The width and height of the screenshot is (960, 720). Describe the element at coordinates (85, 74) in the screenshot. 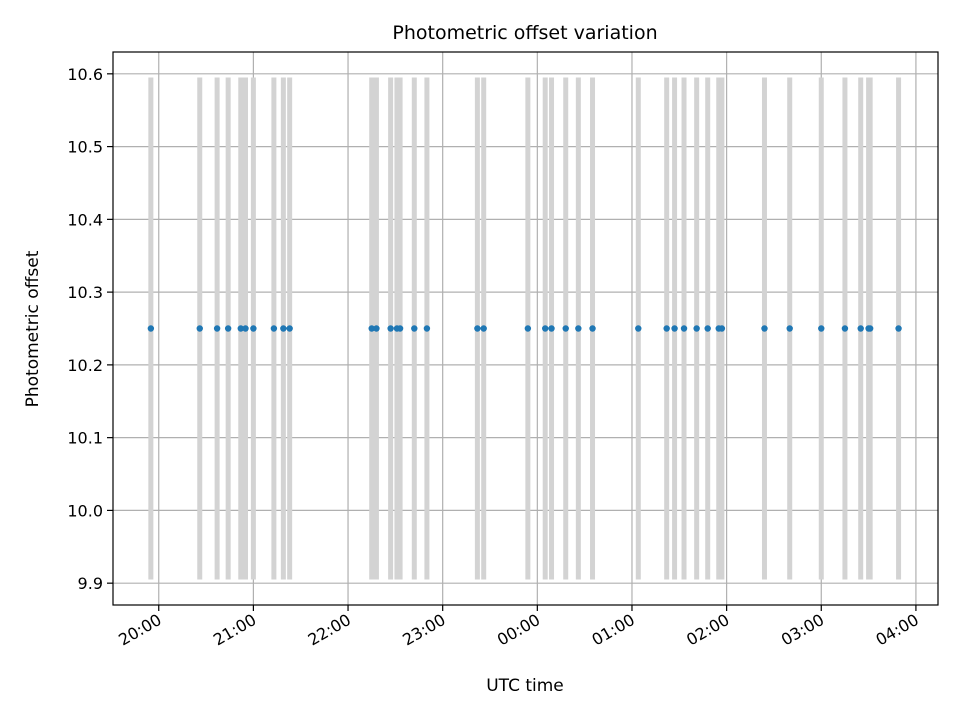

I see `y-tick-label: 10.6` at that location.